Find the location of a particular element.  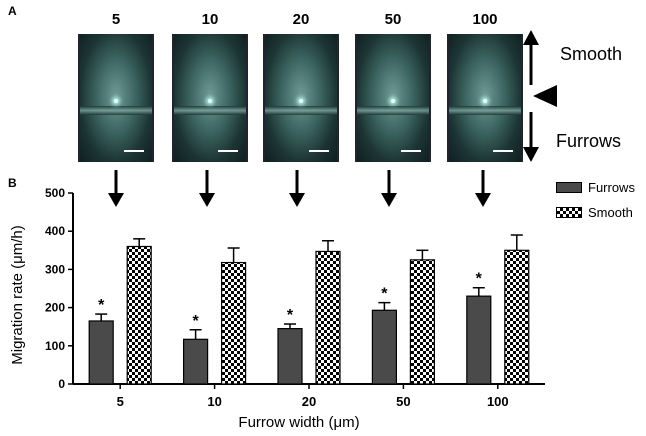

furrows-down-arrow is located at coordinates (531, 137).